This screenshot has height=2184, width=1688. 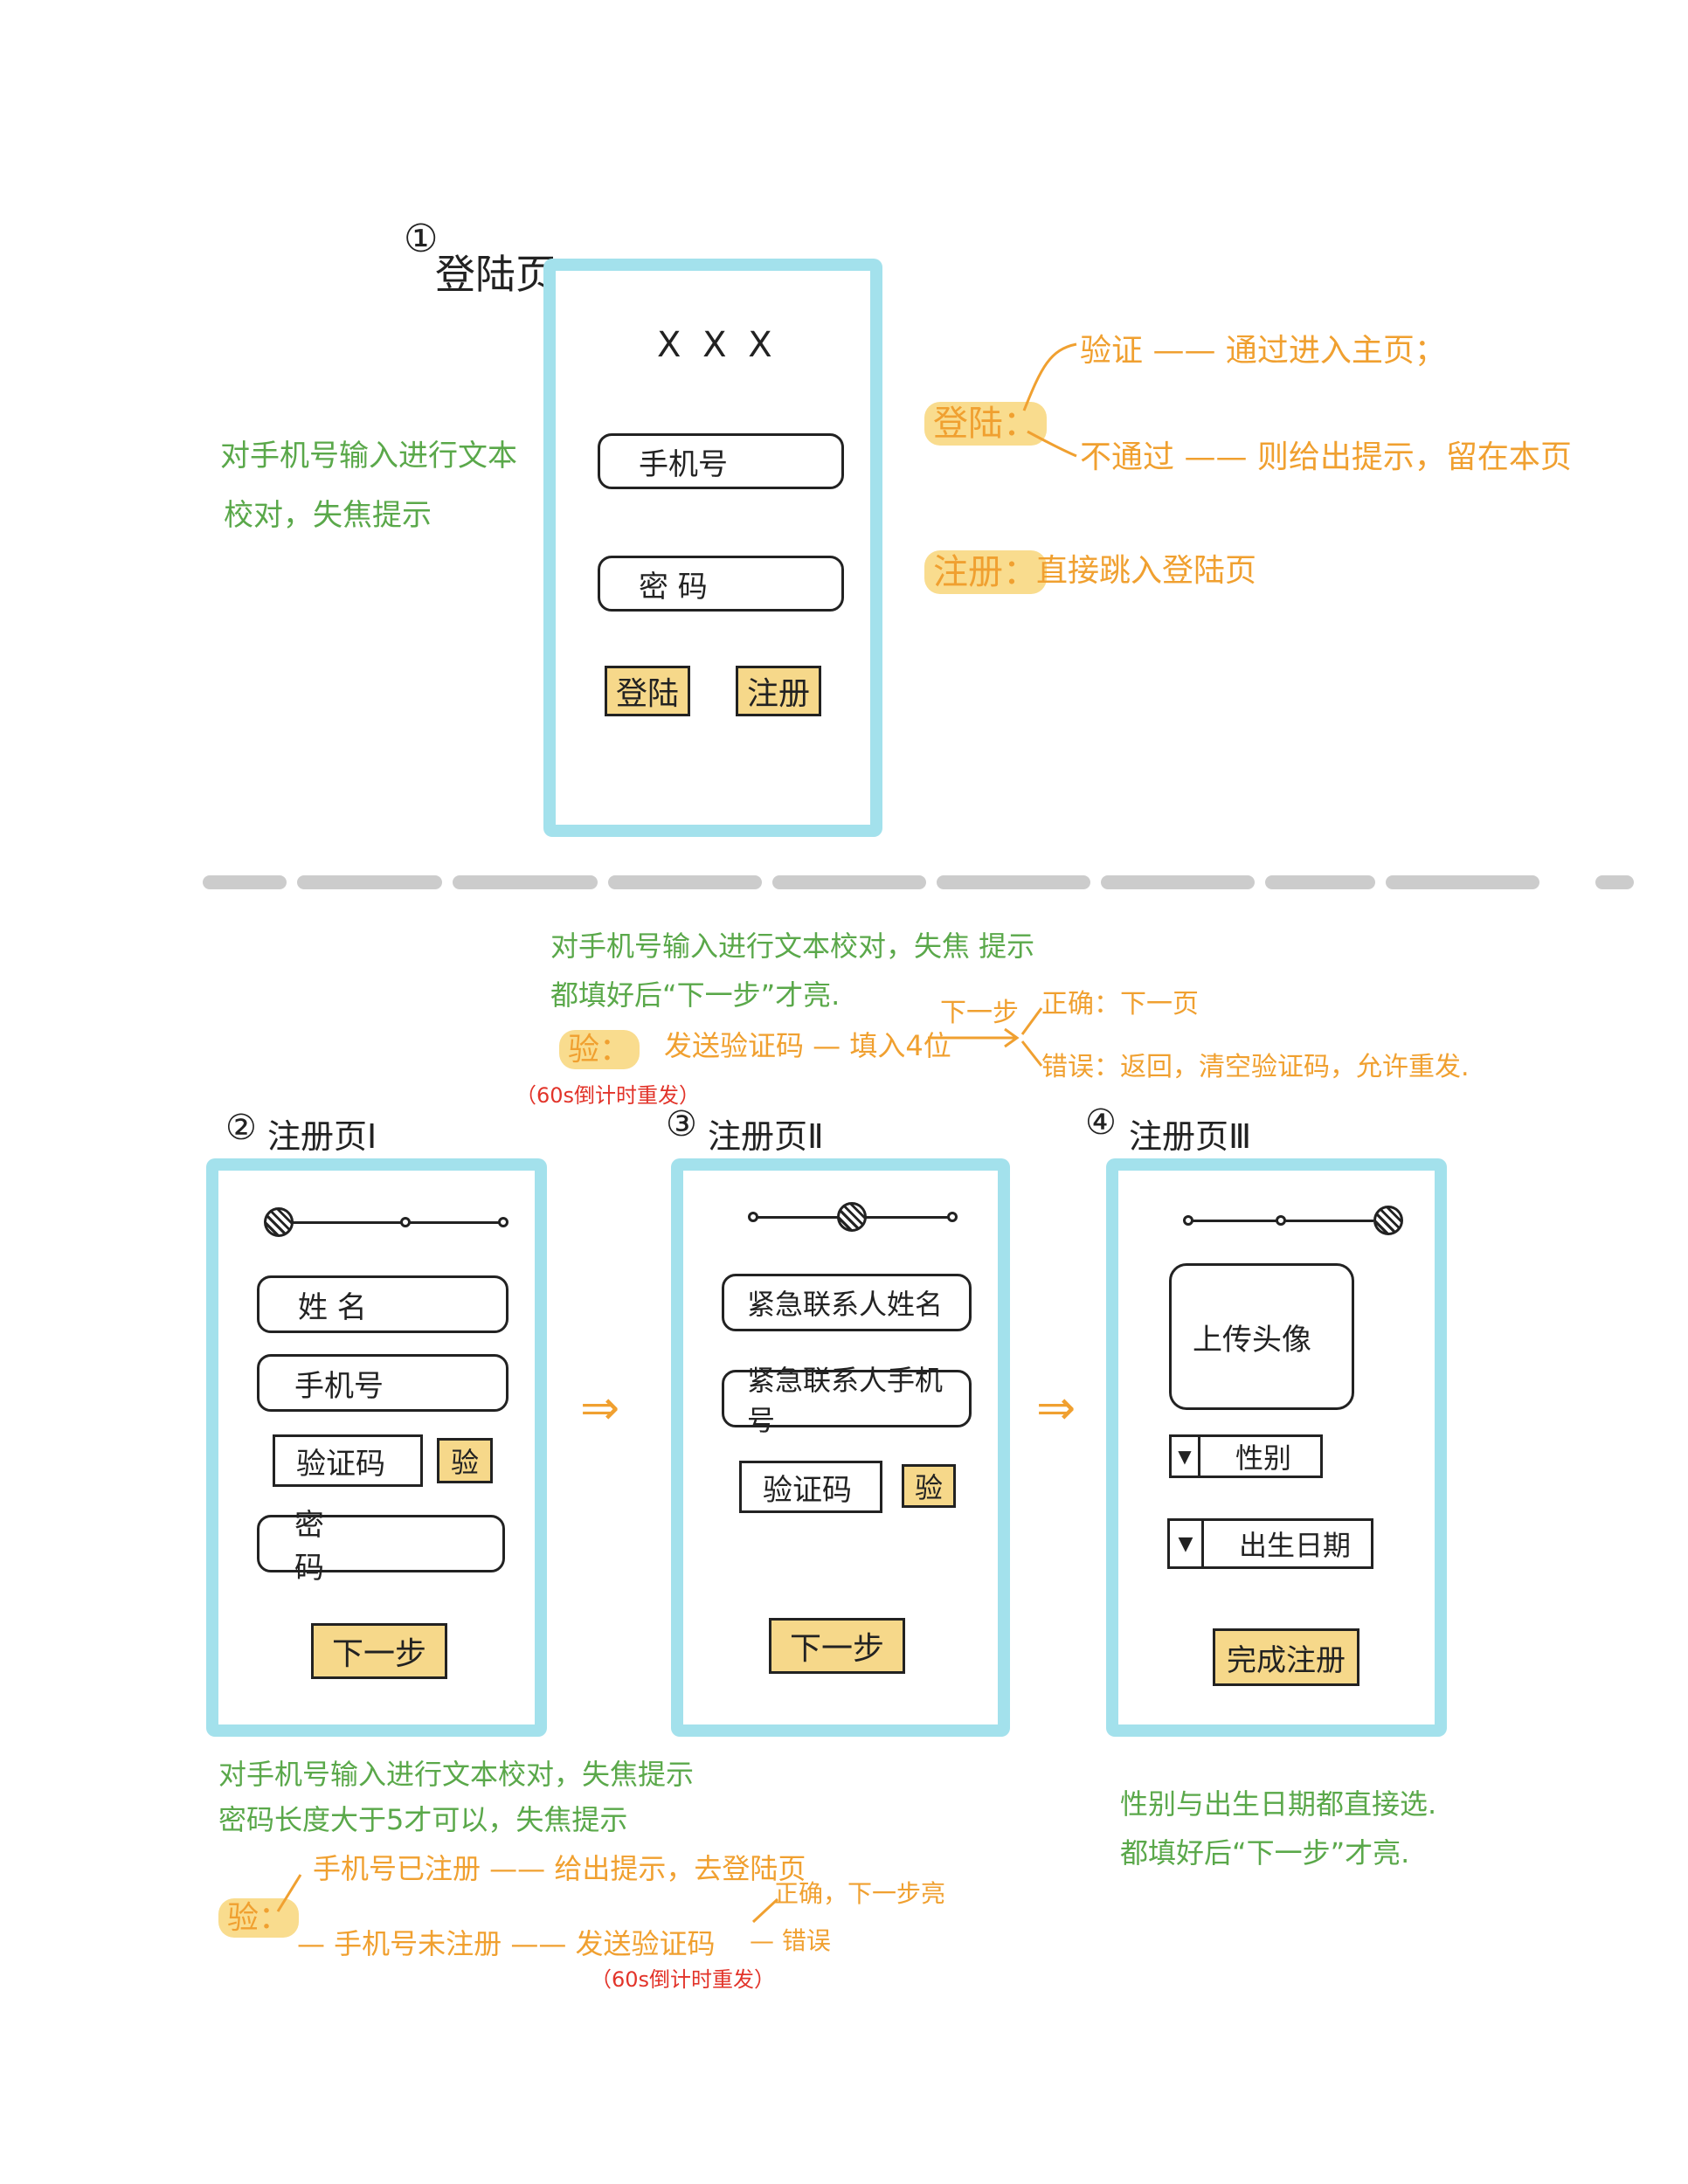 What do you see at coordinates (279, 1222) in the screenshot?
I see `reg1-step-1-indicator` at bounding box center [279, 1222].